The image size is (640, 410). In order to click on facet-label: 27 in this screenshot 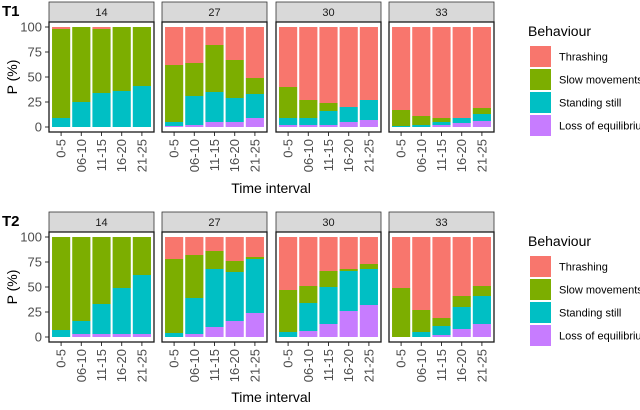, I will do `click(214, 223)`.